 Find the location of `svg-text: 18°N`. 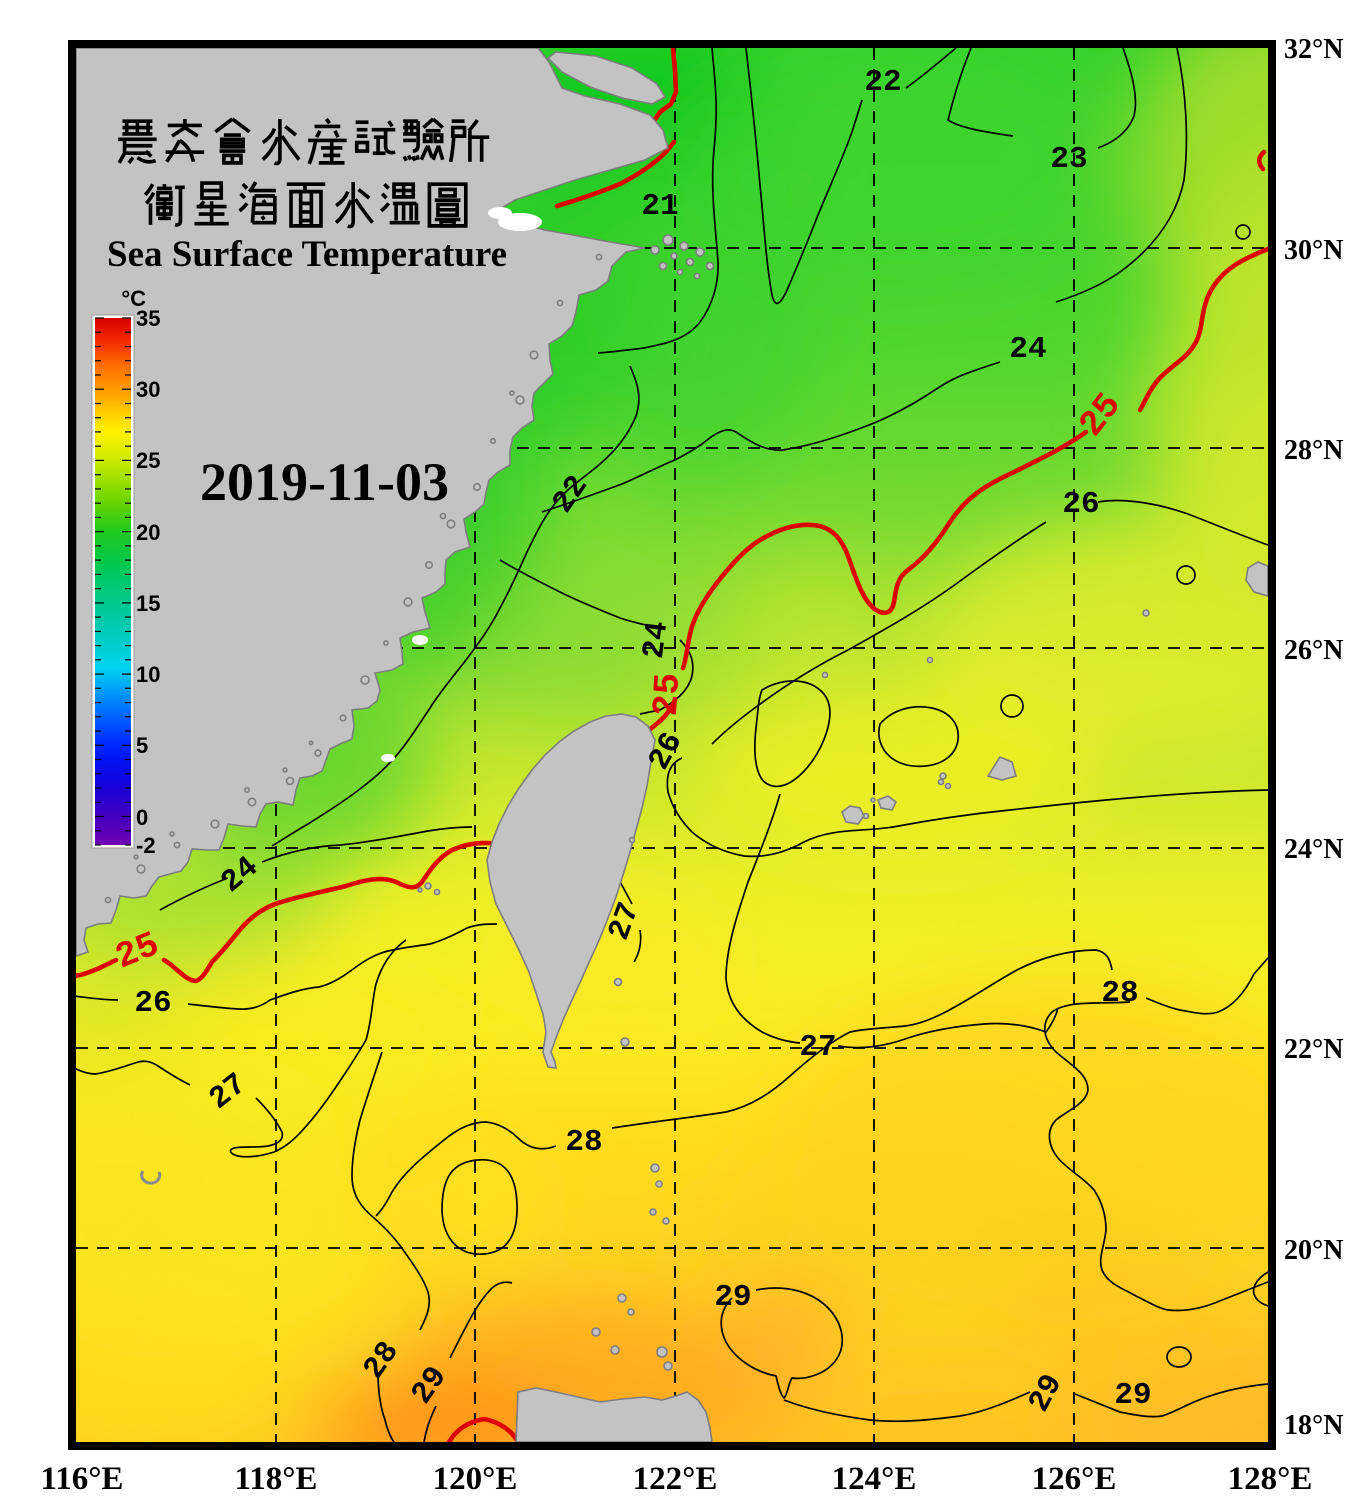

svg-text: 18°N is located at coordinates (1313, 1425).